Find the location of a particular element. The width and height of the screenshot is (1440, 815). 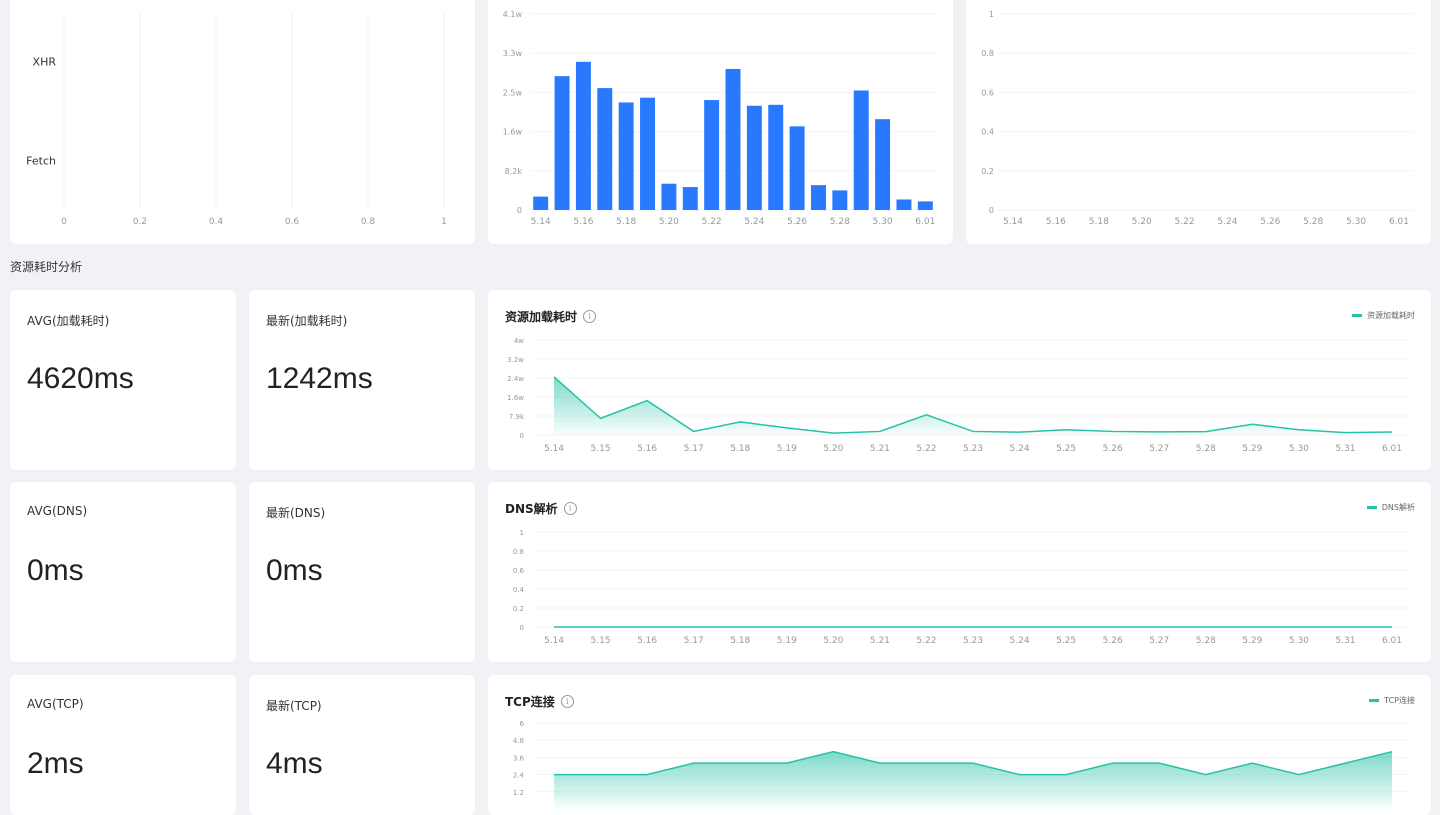

x-tick-label: 5.27 is located at coordinates (1159, 641).